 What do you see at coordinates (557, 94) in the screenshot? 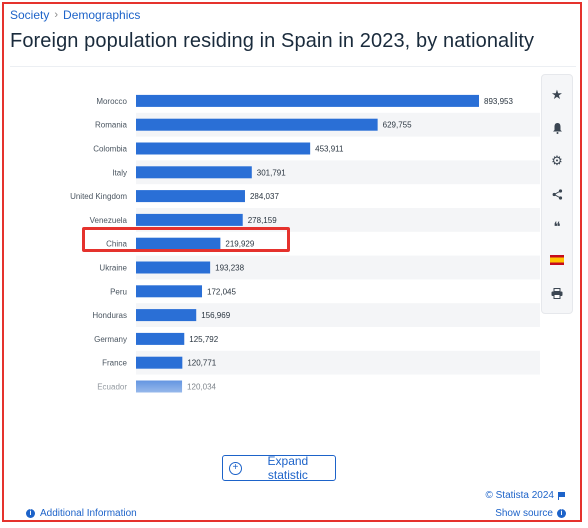
I see `star-icon: ★` at bounding box center [557, 94].